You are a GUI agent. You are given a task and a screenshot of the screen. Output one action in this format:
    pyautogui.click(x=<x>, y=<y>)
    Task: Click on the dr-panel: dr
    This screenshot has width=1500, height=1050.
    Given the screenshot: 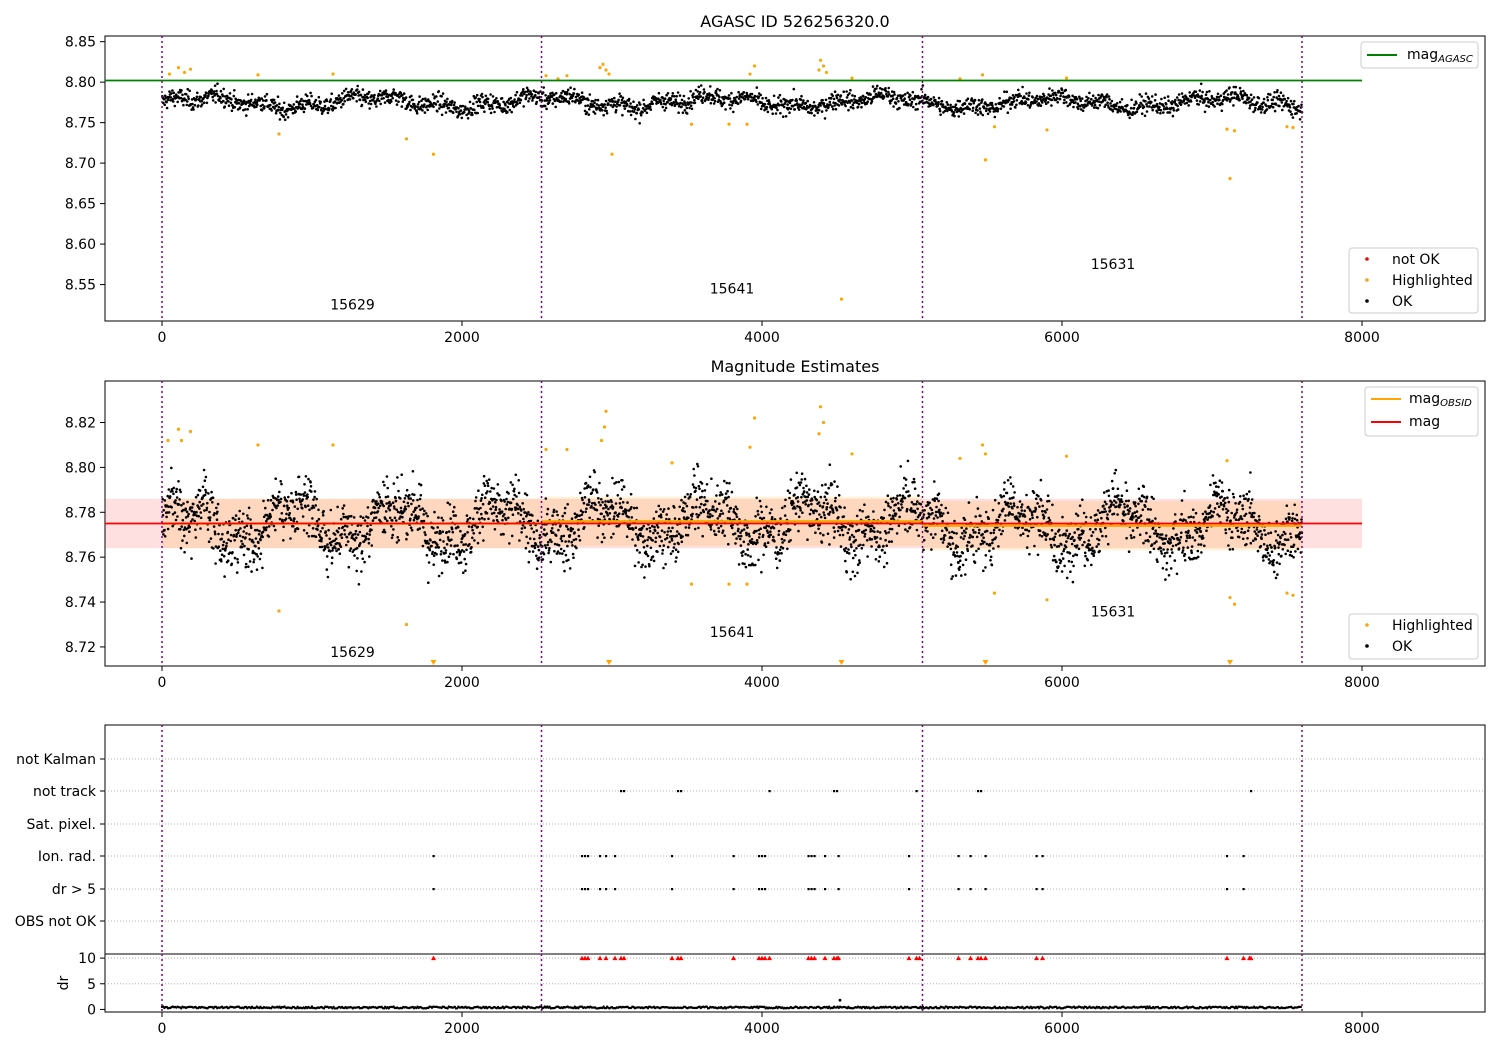 What is the action you would take?
    pyautogui.click(x=771, y=983)
    